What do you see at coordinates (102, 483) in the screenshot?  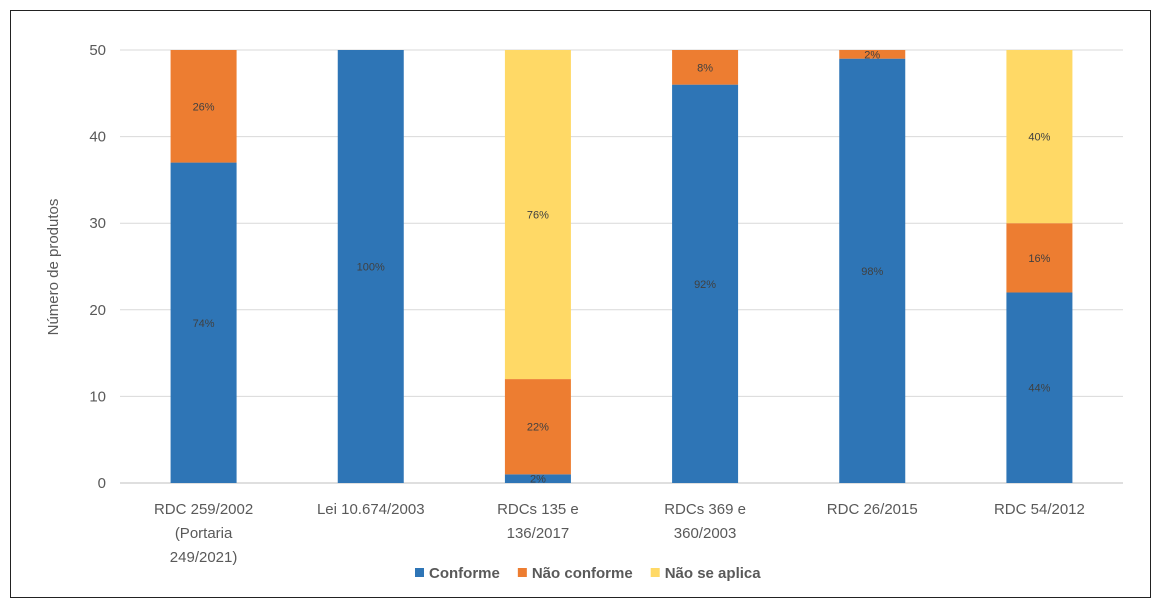 I see `y-tick-label: 0` at bounding box center [102, 483].